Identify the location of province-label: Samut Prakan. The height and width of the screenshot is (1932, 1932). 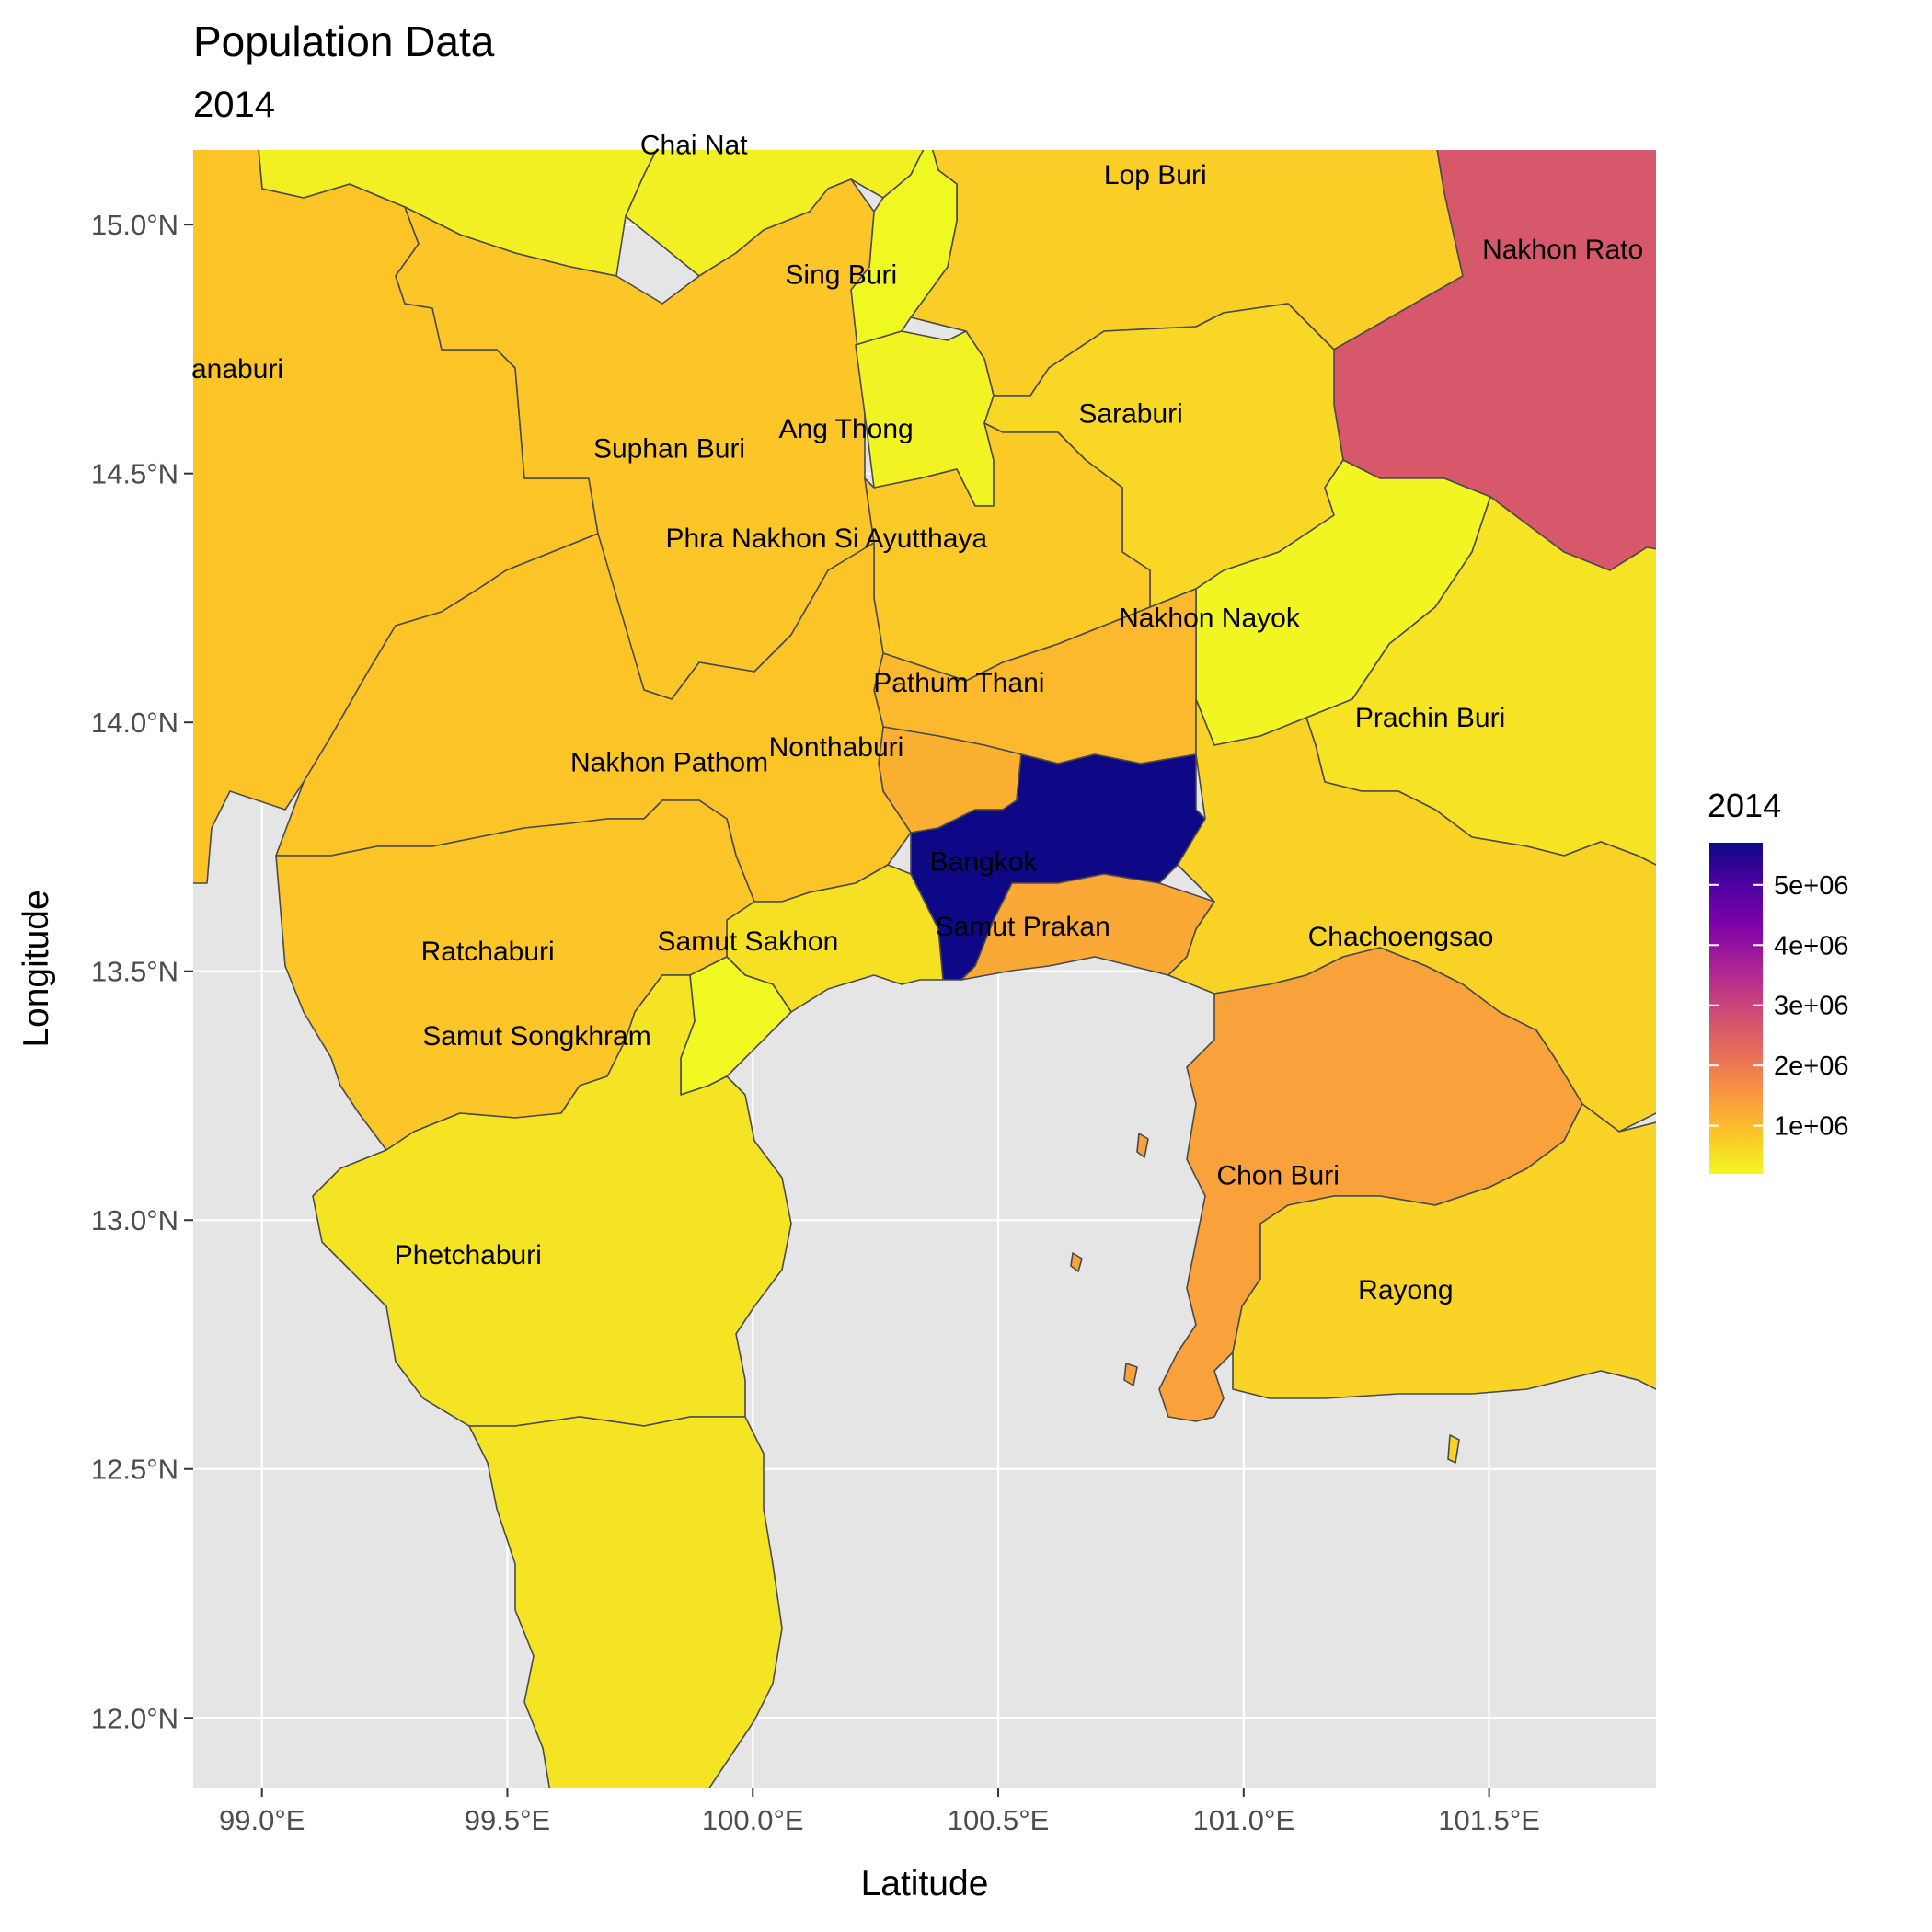
(1023, 927).